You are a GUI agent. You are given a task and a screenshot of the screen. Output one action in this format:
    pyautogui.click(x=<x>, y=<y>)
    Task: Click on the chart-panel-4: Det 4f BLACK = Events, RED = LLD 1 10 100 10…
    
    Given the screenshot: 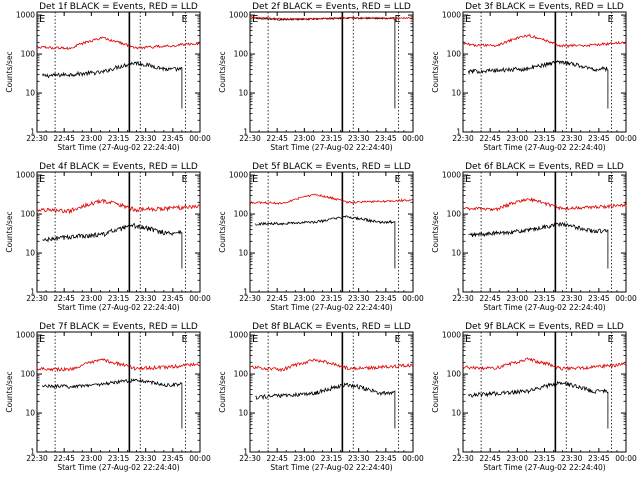 What is the action you would take?
    pyautogui.click(x=108, y=237)
    